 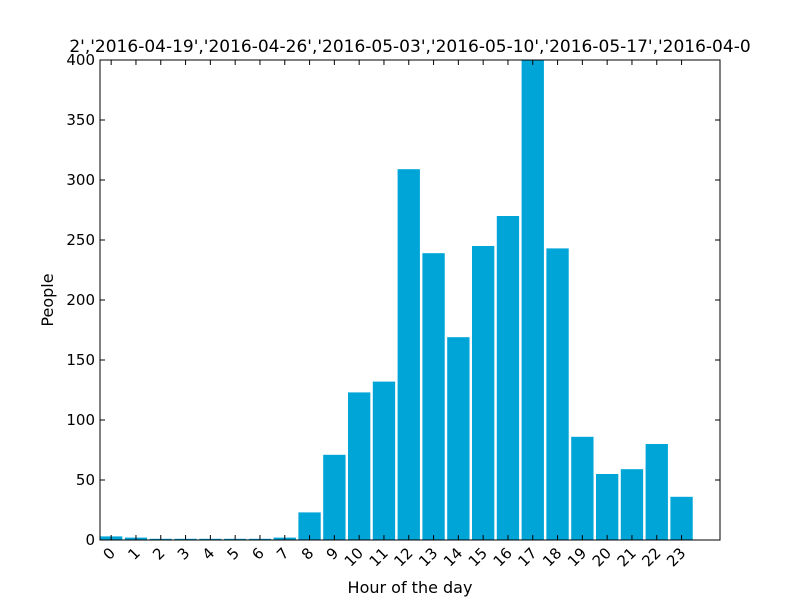 What do you see at coordinates (602, 557) in the screenshot?
I see `x-tick-label: 20` at bounding box center [602, 557].